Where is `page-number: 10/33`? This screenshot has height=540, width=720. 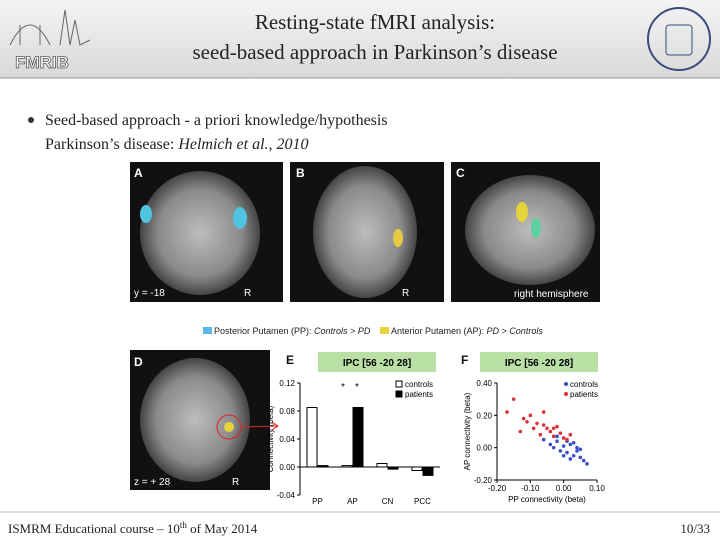 page-number: 10/33 is located at coordinates (695, 528).